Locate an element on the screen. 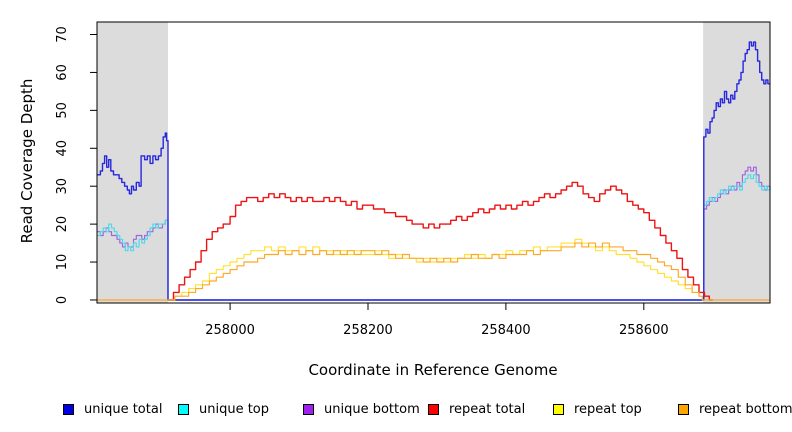 This screenshot has height=432, width=792. legend-swatch-unique-top is located at coordinates (183, 409).